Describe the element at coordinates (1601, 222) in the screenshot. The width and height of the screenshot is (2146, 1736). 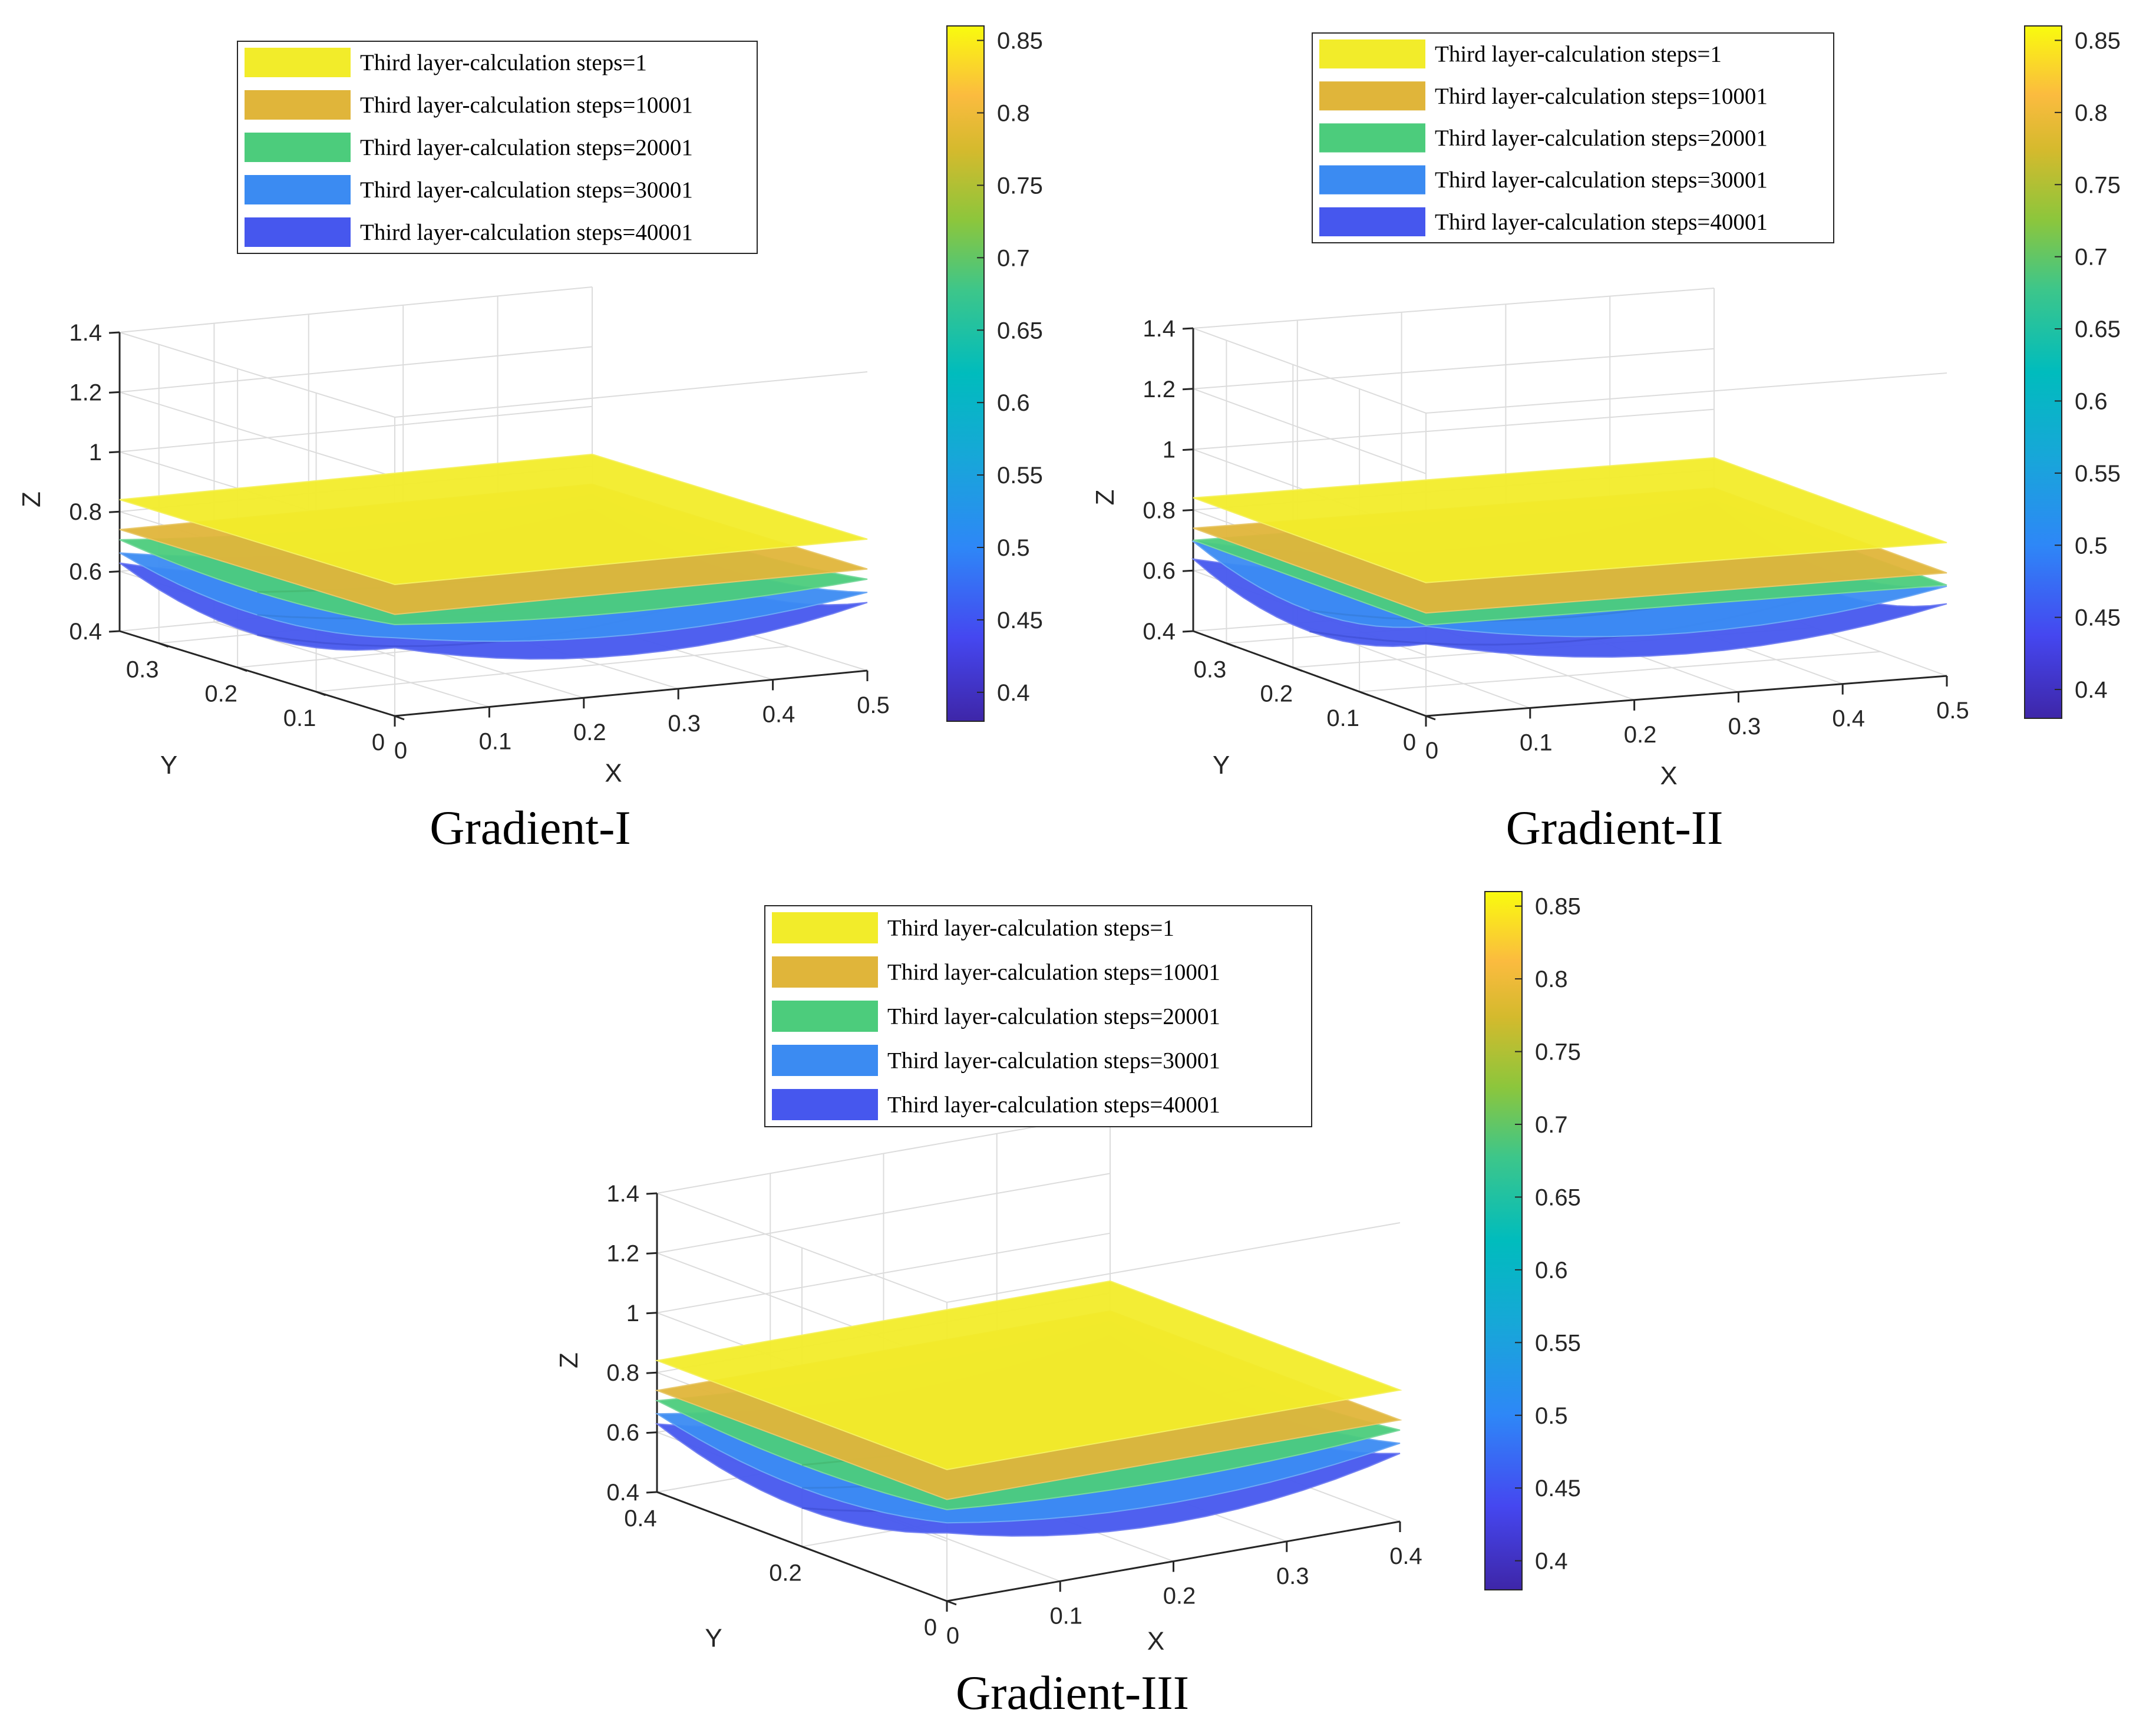
I see `legend-entry-5: Third layer-calculation steps=40001` at that location.